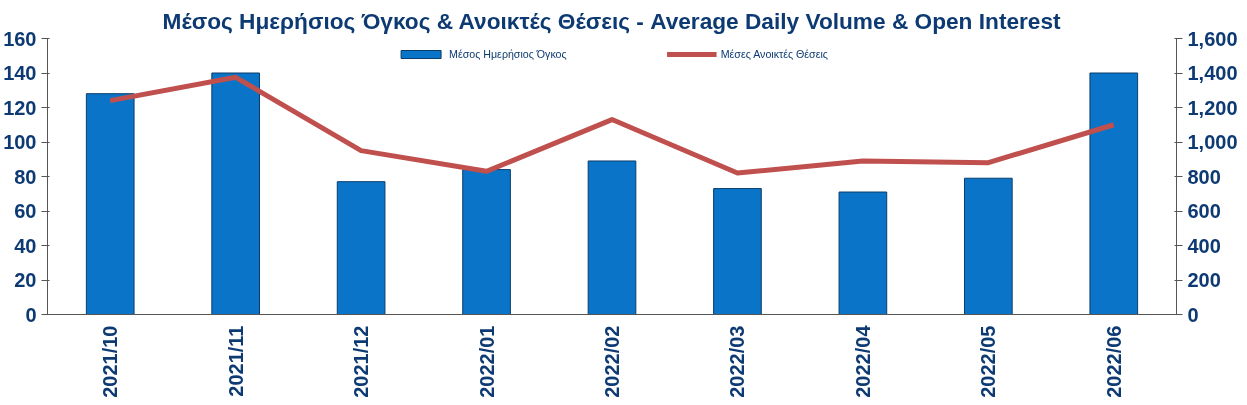 The image size is (1247, 405). I want to click on y-tick-label: 0, so click(31, 314).